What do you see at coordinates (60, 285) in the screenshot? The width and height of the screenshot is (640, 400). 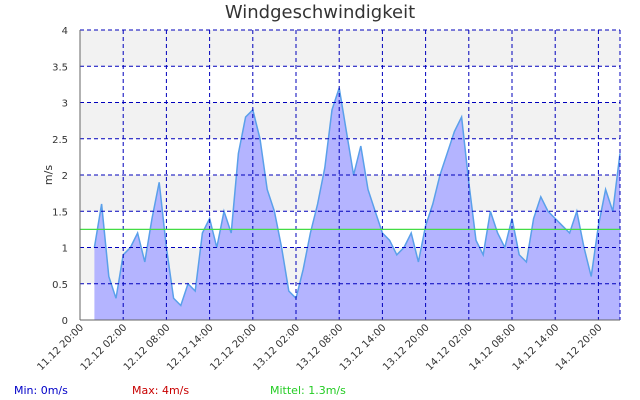 I see `y-tick-label: 0.5` at bounding box center [60, 285].